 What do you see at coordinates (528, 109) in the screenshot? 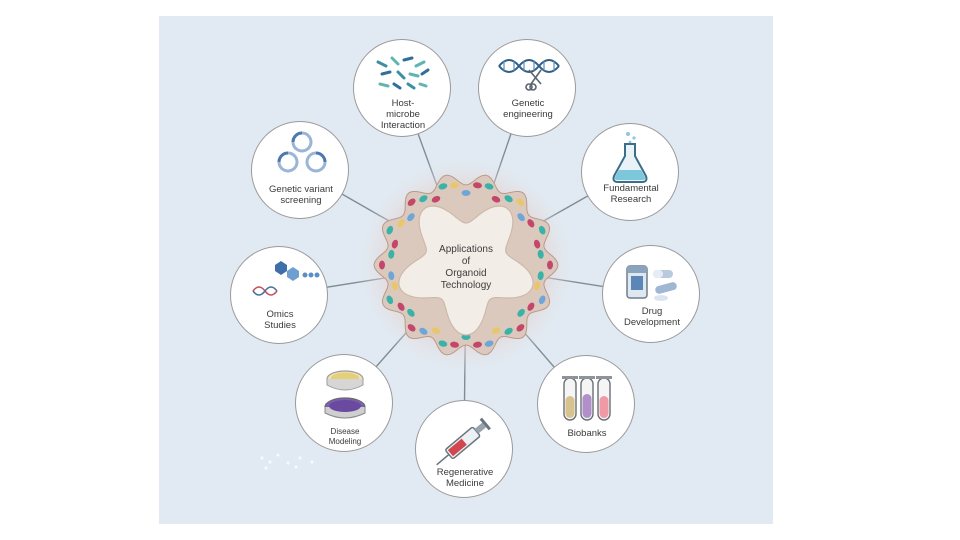
I see `label-genetic-engineering: Genetic engineering` at bounding box center [528, 109].